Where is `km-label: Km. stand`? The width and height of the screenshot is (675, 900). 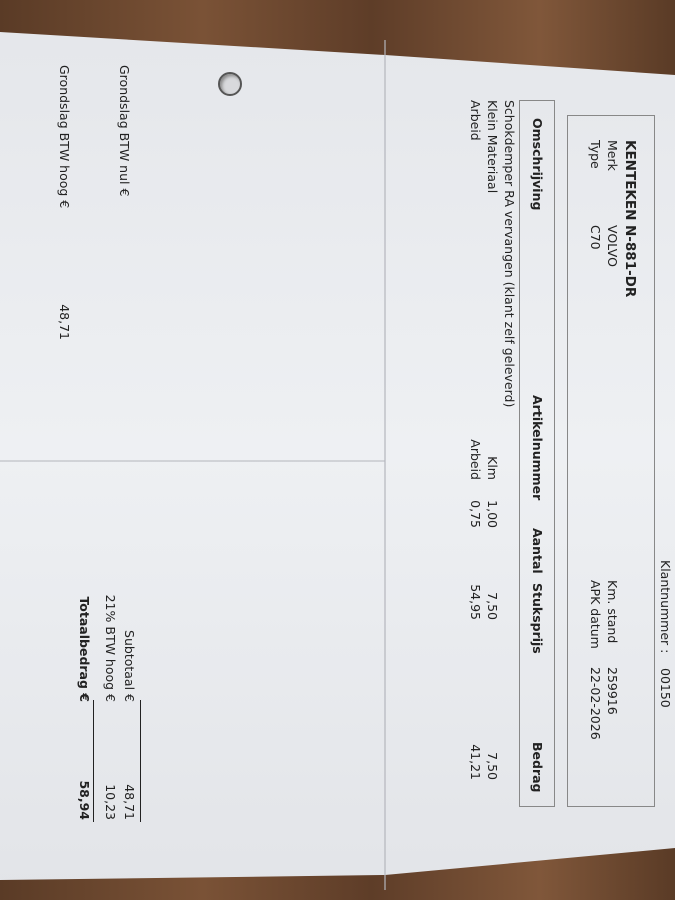
km-label: Km. stand is located at coordinates (612, 612).